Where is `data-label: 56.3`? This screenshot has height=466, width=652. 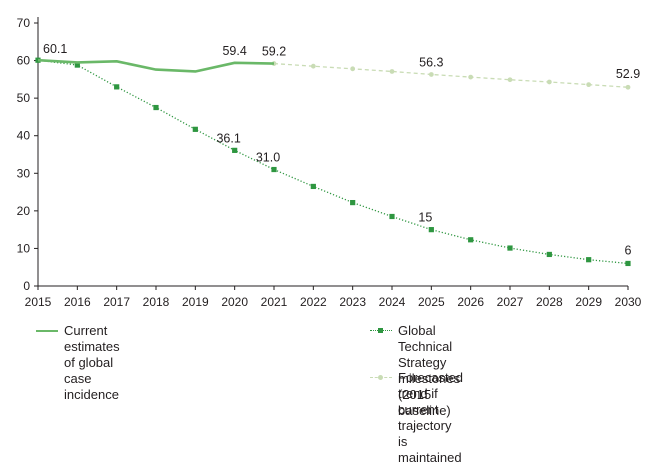 data-label: 56.3 is located at coordinates (431, 62).